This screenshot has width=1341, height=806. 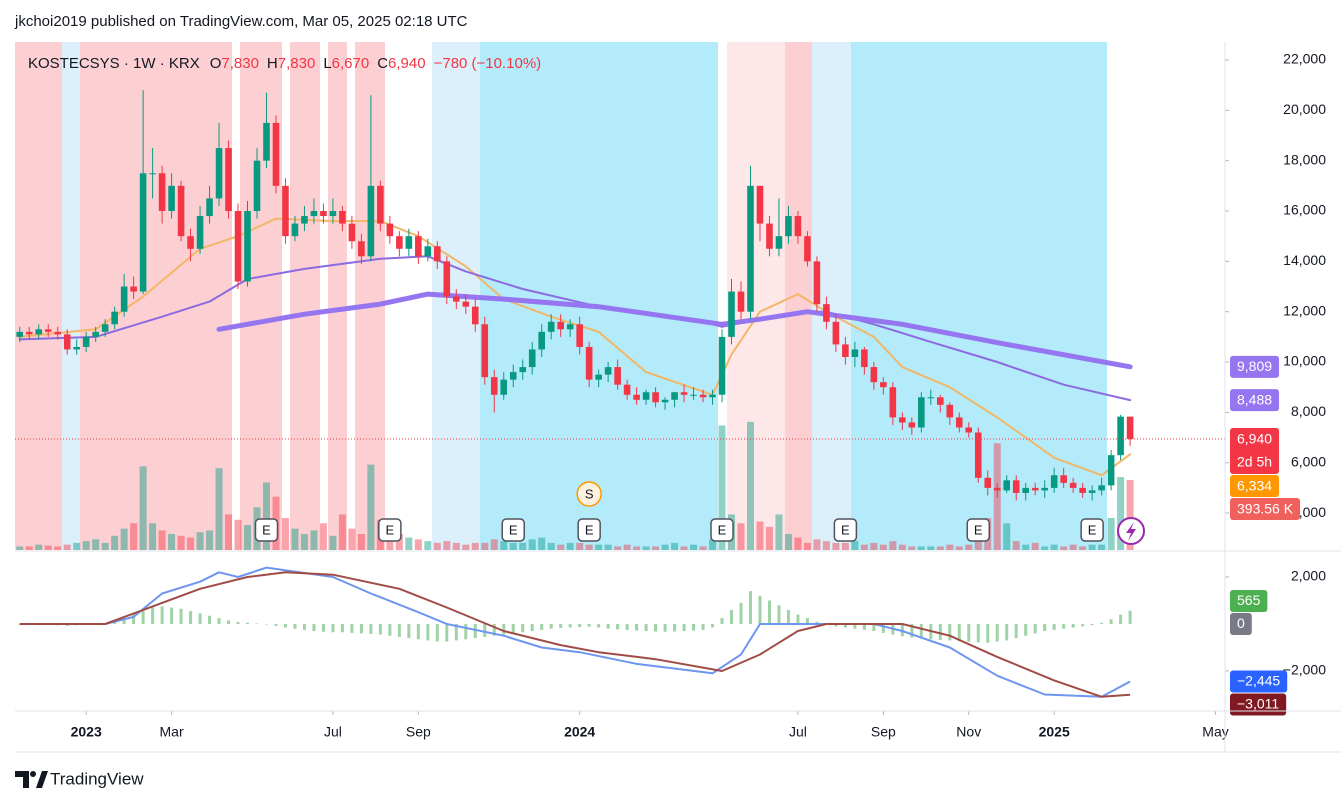 What do you see at coordinates (1254, 485) in the screenshot?
I see `price-label: 6,334` at bounding box center [1254, 485].